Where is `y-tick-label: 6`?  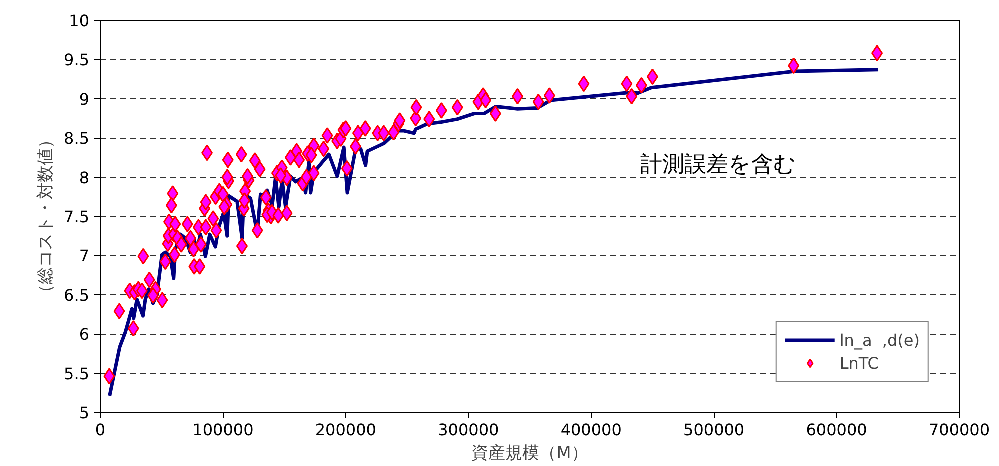 y-tick-label: 6 is located at coordinates (84, 334).